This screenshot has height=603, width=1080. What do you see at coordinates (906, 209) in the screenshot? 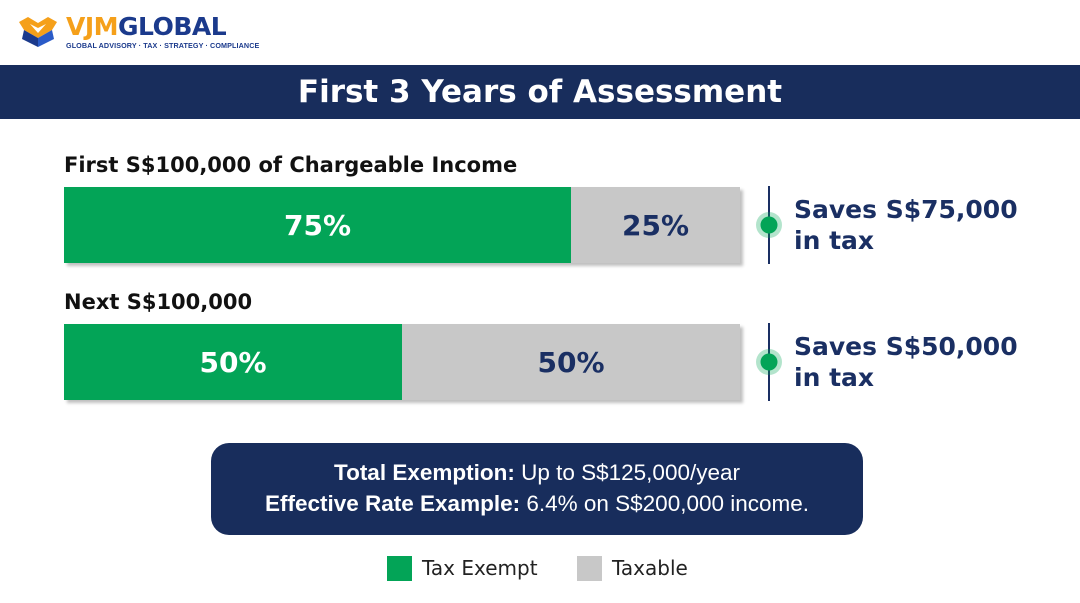
I see `savings-amount: Saves S$75,000` at bounding box center [906, 209].